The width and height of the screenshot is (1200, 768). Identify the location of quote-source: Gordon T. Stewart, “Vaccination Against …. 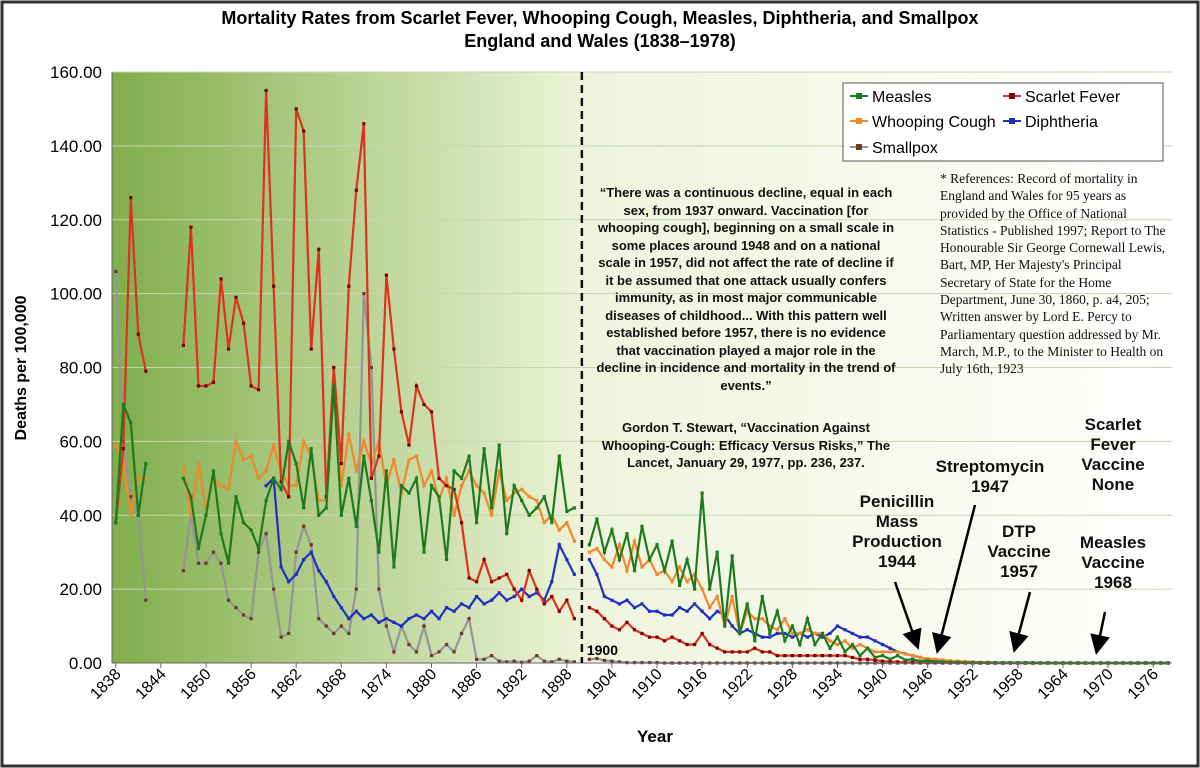
(746, 445).